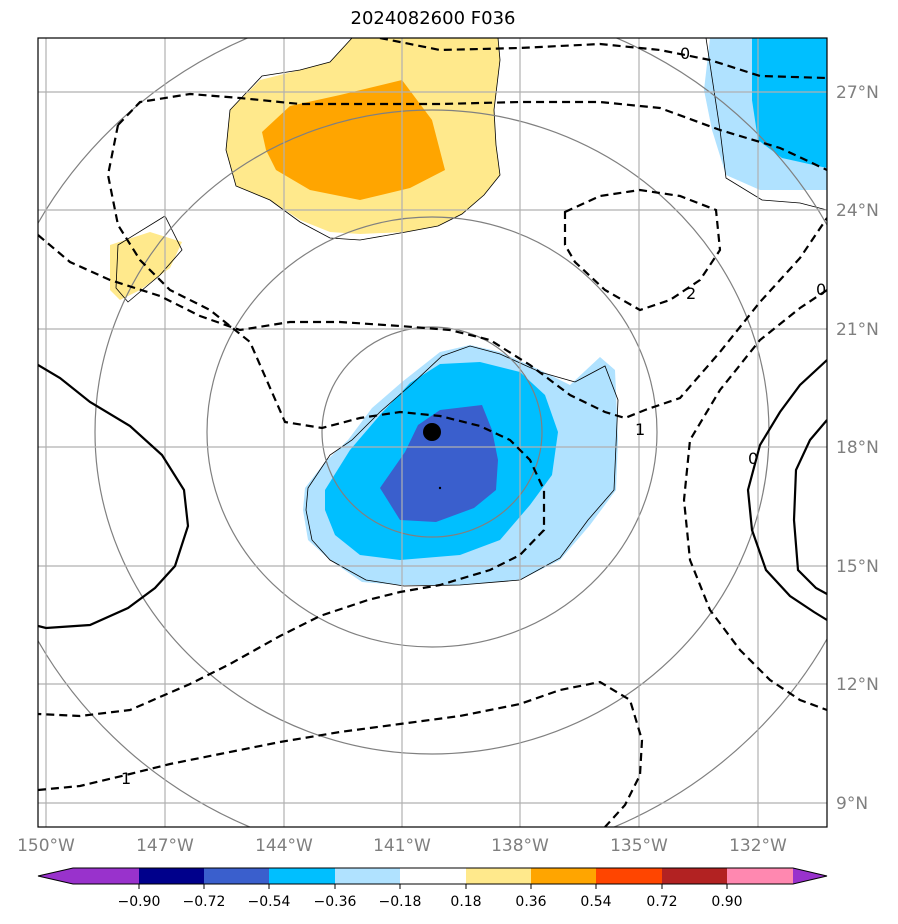 The height and width of the screenshot is (924, 898). Describe the element at coordinates (595, 902) in the screenshot. I see `colorbar-tick-label: 0.54` at that location.